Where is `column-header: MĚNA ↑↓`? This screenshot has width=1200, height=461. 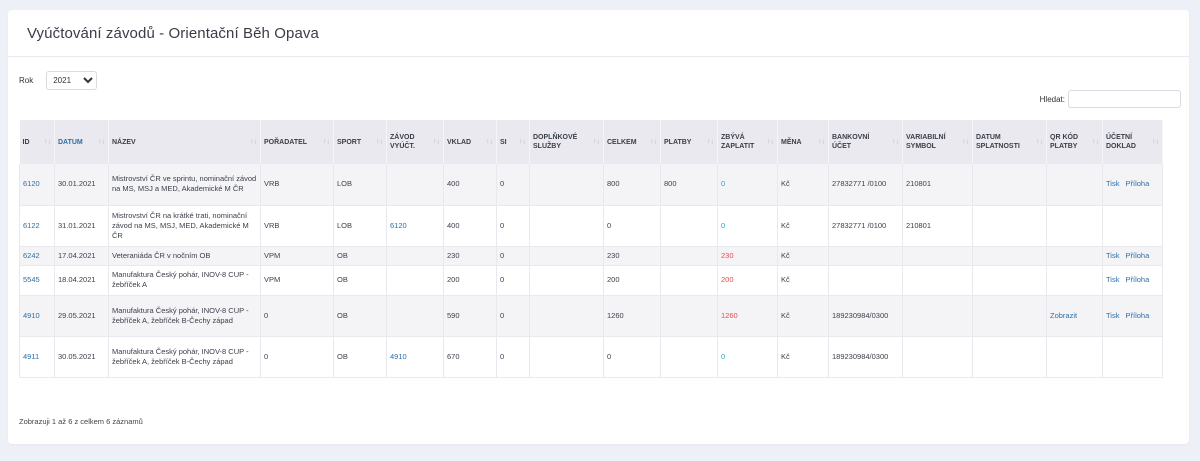
column-header: MĚNA ↑↓ is located at coordinates (803, 142).